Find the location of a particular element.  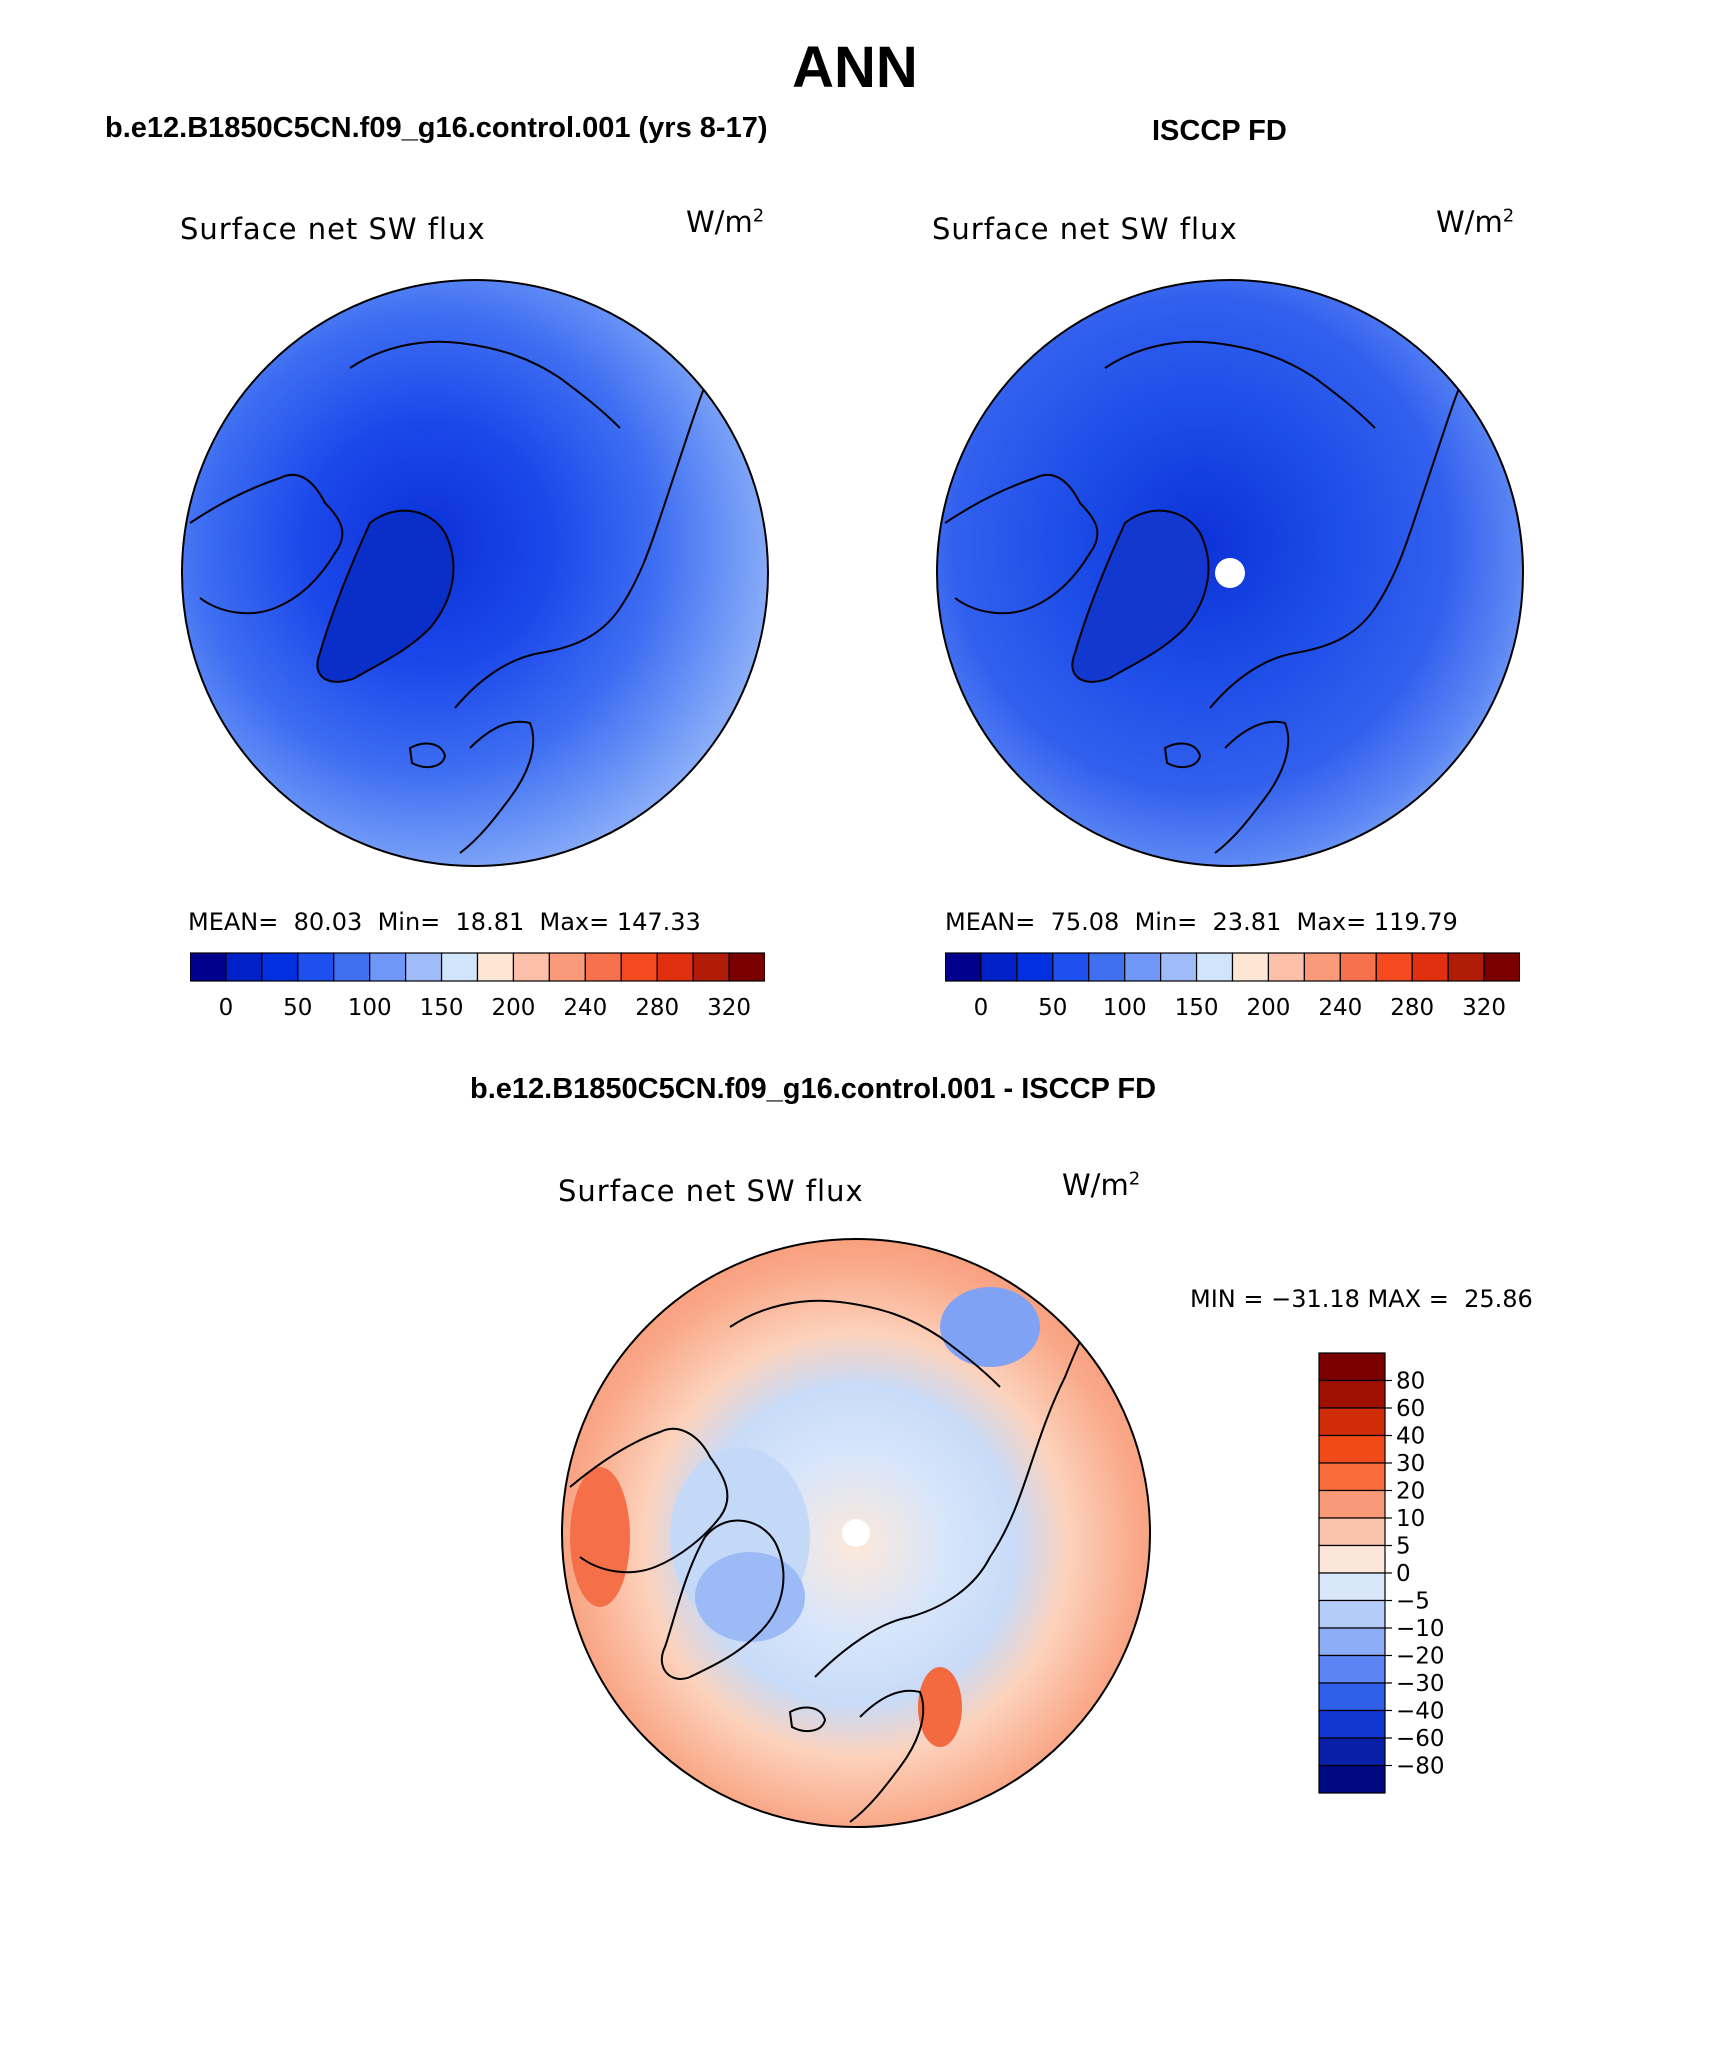

panel2-map-outline is located at coordinates (1230, 573).